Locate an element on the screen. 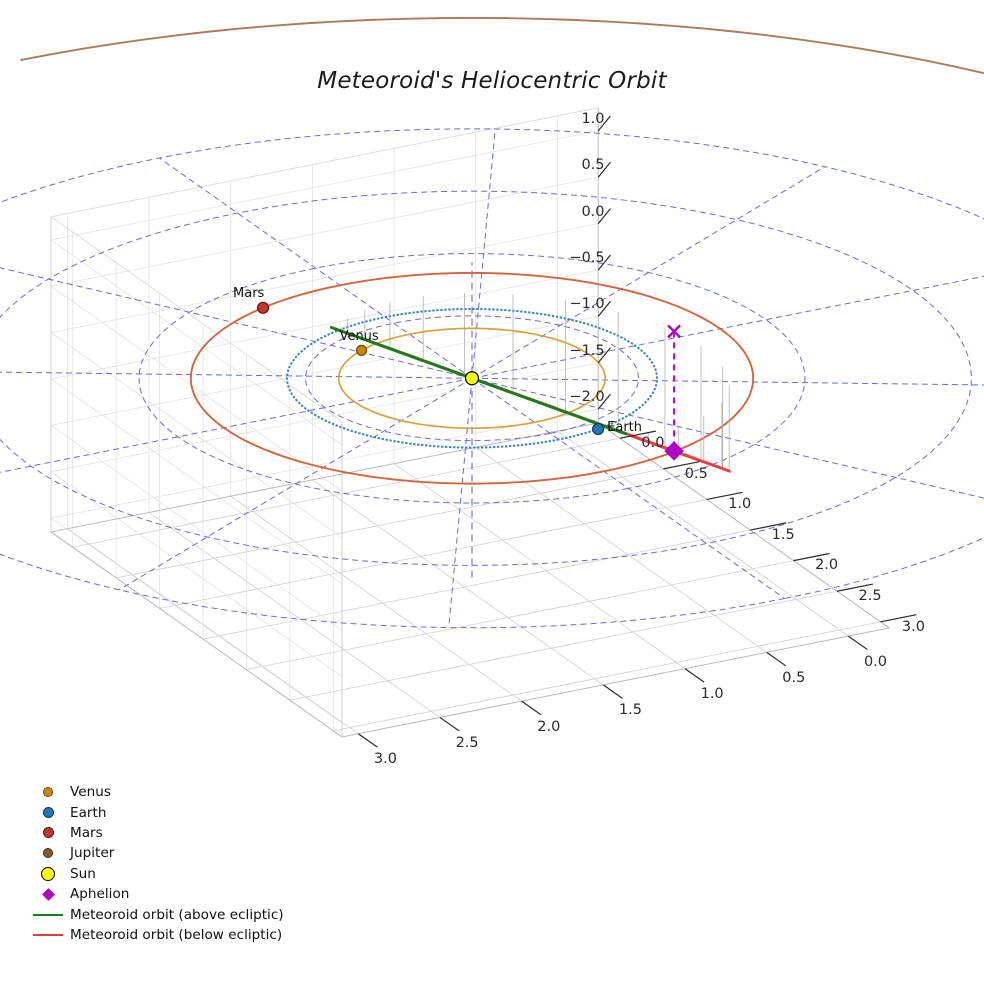  earth-marker is located at coordinates (598, 429).